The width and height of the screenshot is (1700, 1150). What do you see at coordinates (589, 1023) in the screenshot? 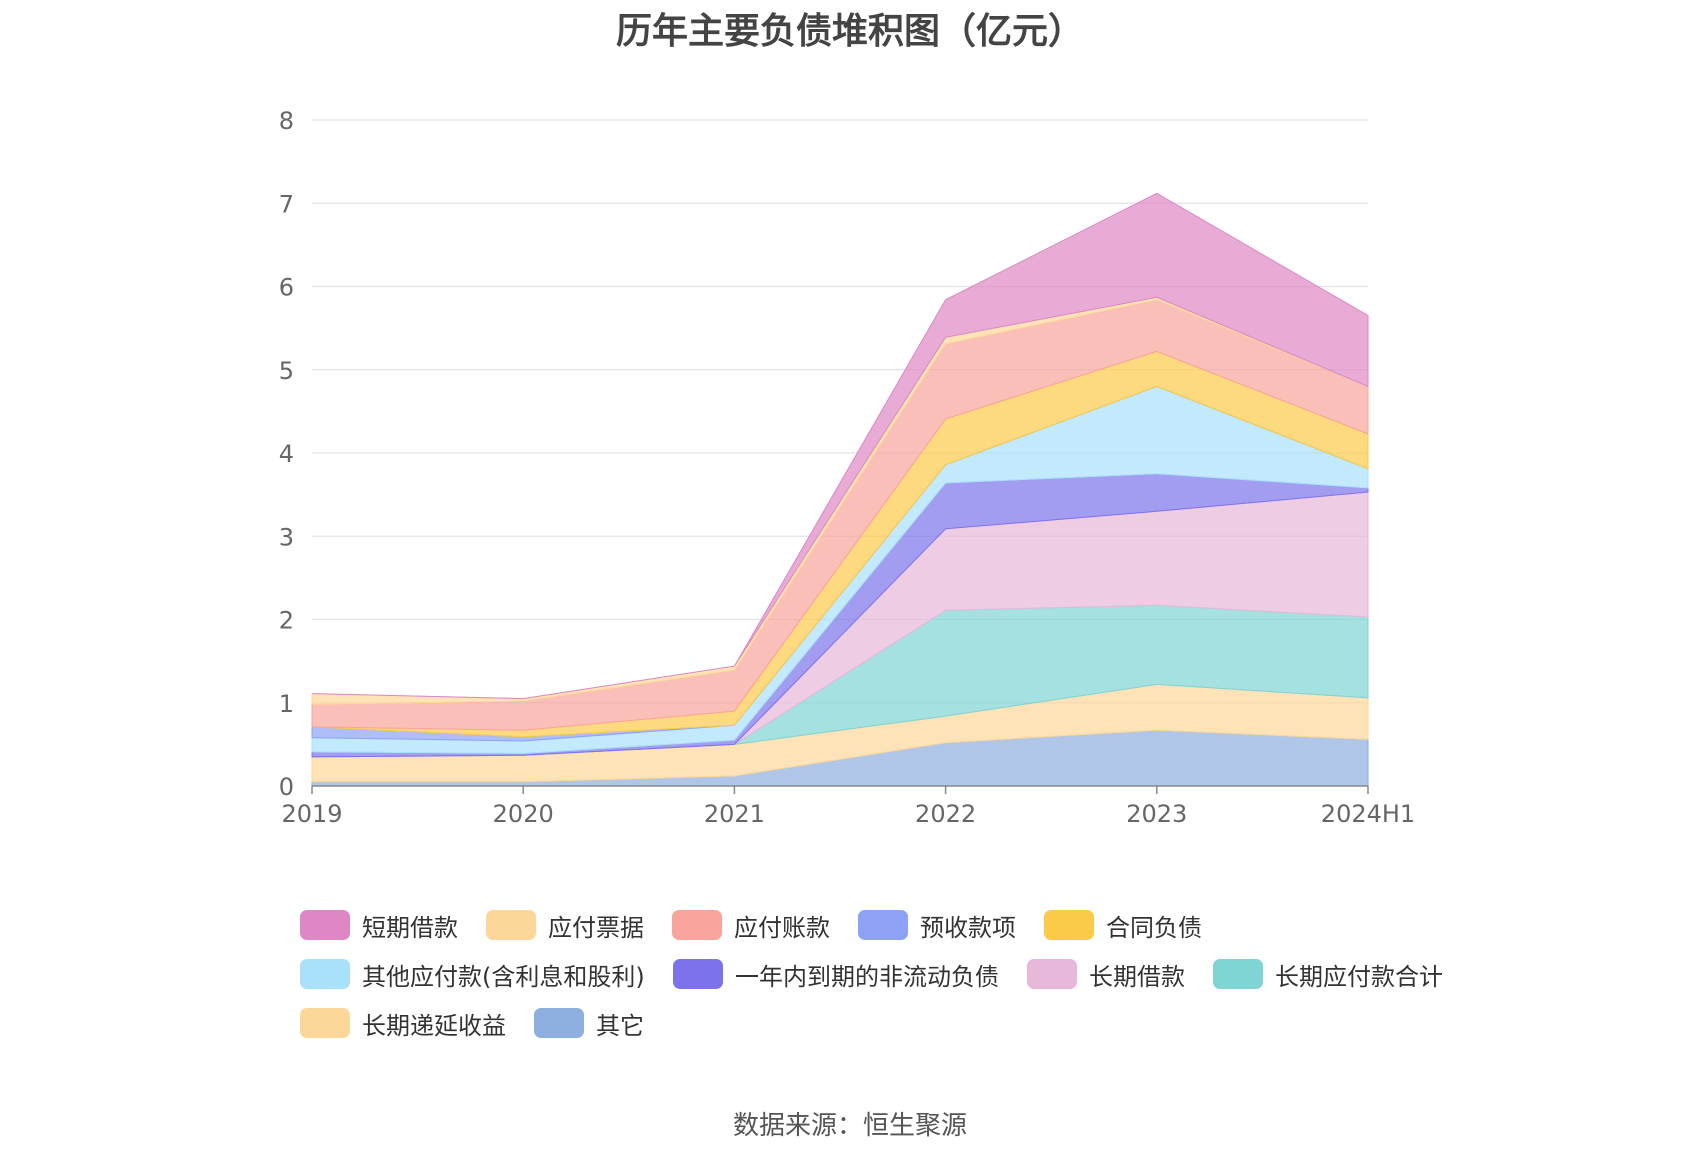
I see `legend-item: 其它` at bounding box center [589, 1023].